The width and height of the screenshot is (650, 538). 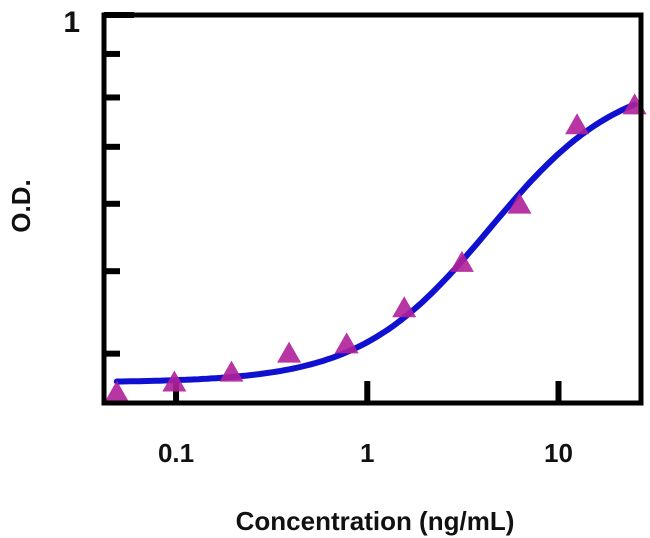 I want to click on y-tick-label: 1, so click(x=71, y=22).